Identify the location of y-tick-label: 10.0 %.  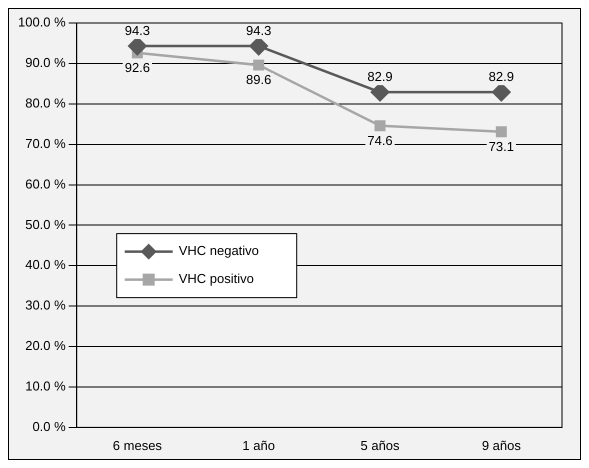
(45, 386).